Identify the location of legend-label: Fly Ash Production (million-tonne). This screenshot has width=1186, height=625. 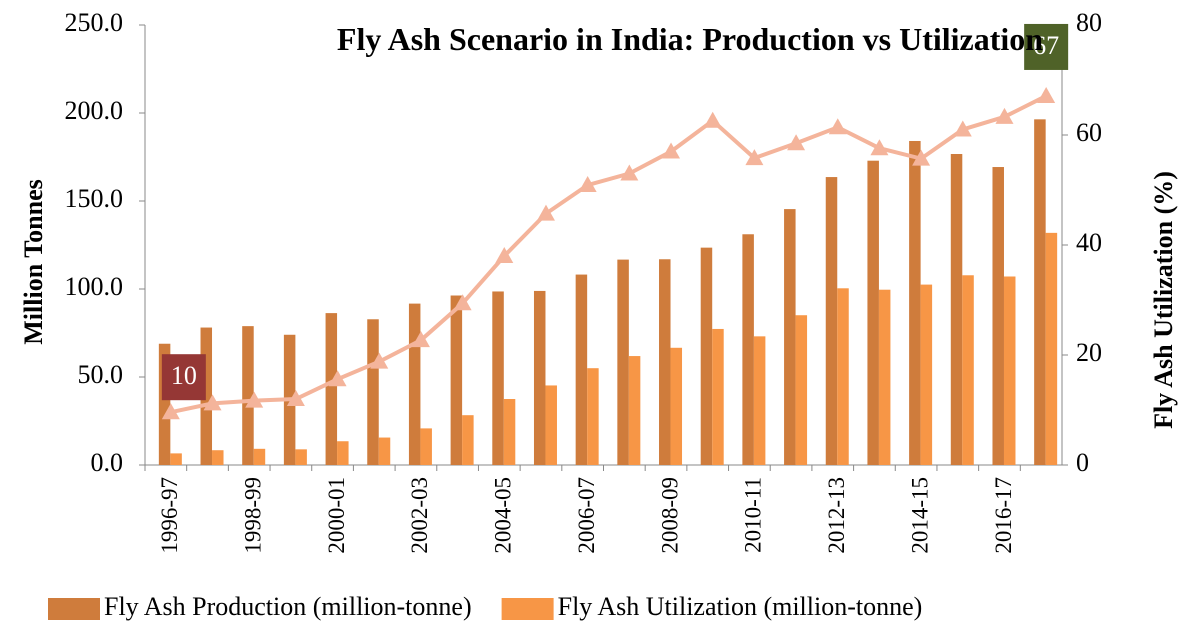
(288, 606).